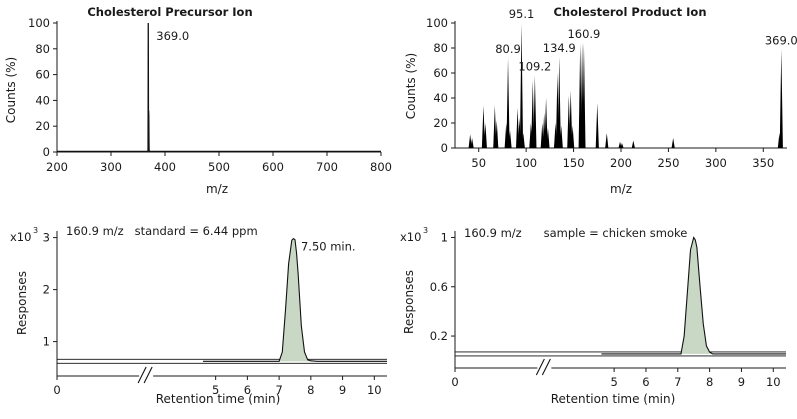 The height and width of the screenshot is (419, 797). I want to click on peak-label: 80.9, so click(508, 49).